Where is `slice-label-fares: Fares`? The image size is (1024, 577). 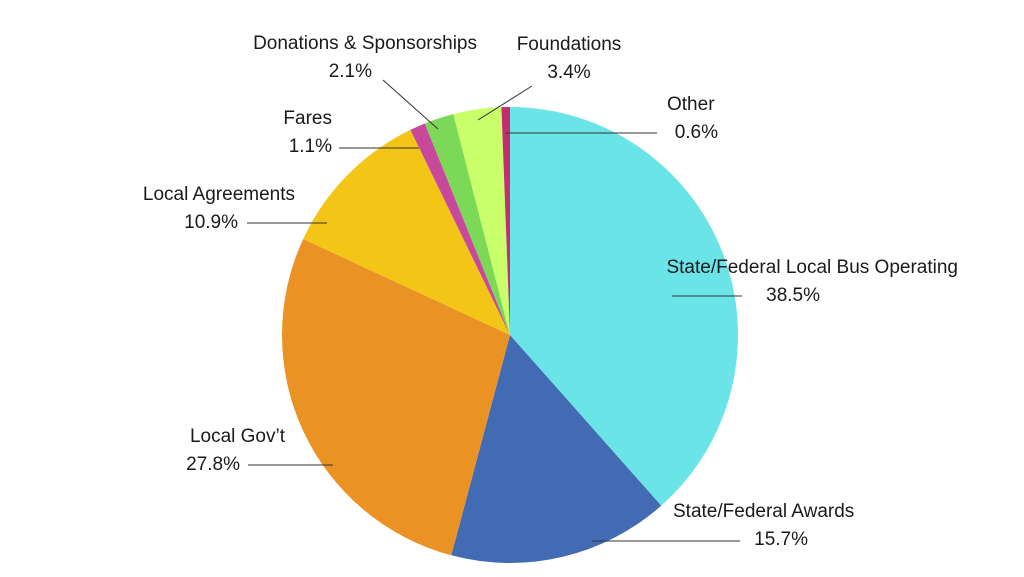
slice-label-fares: Fares is located at coordinates (307, 118).